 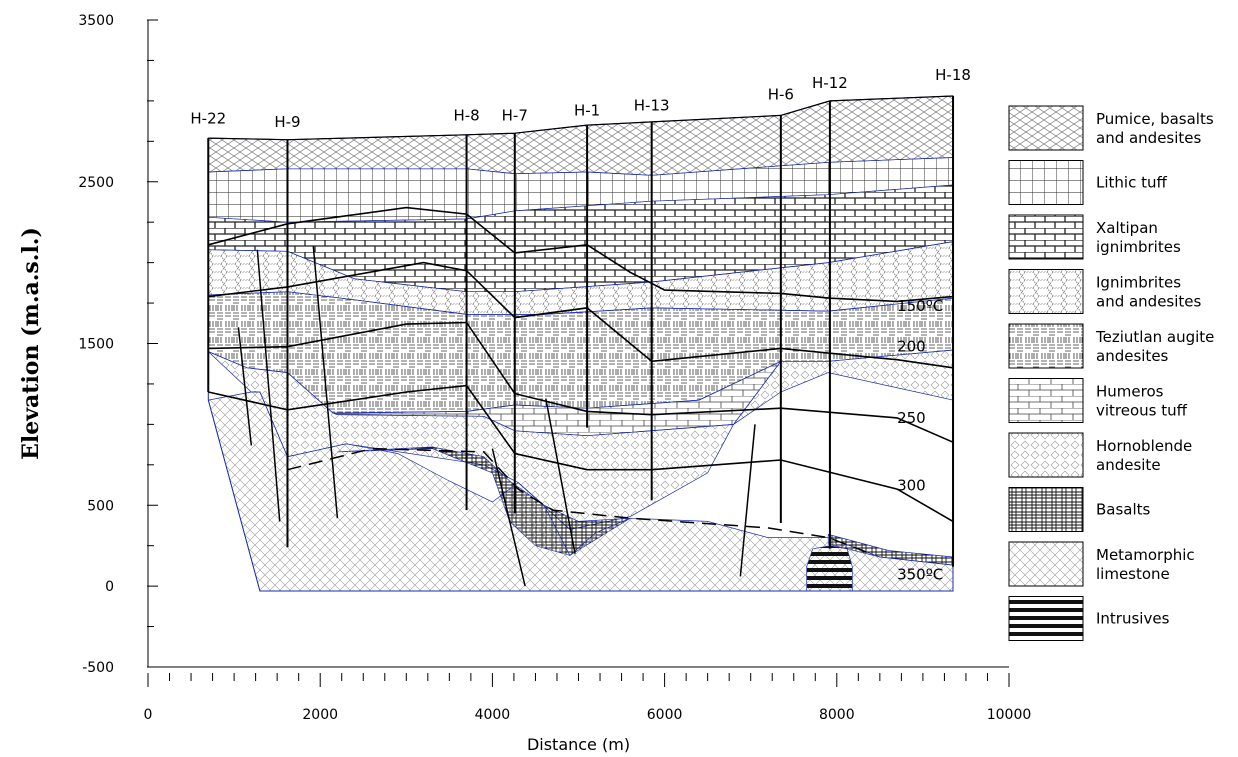 I want to click on well-label-h-12: H-12, so click(x=830, y=83).